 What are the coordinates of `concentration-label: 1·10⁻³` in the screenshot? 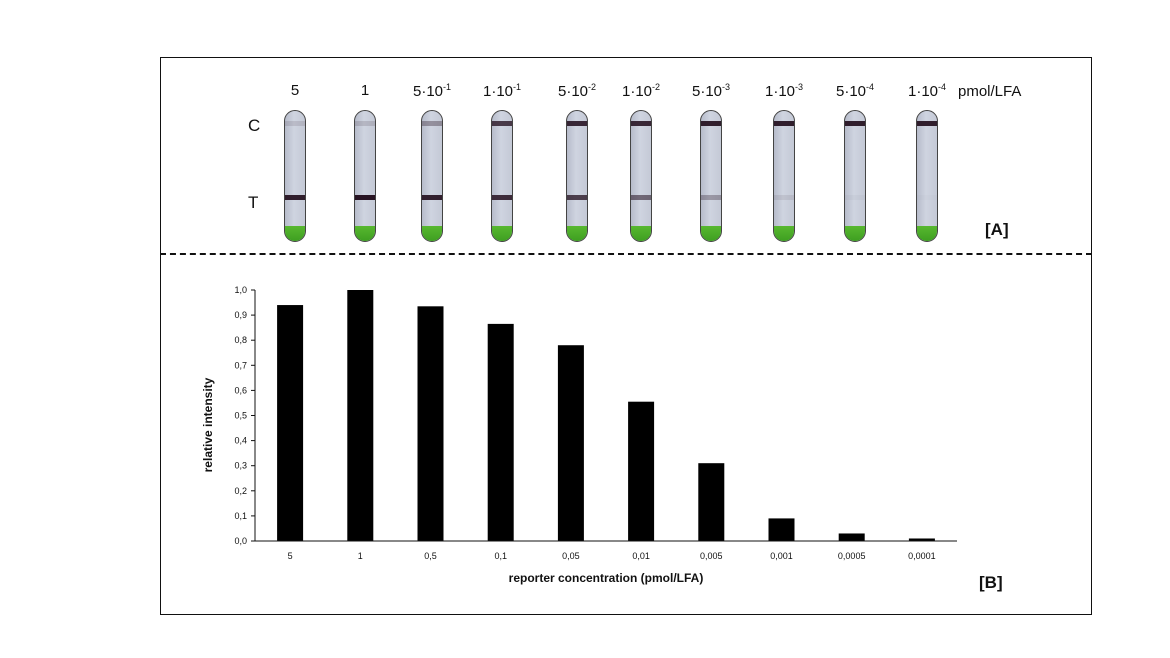 It's located at (784, 91).